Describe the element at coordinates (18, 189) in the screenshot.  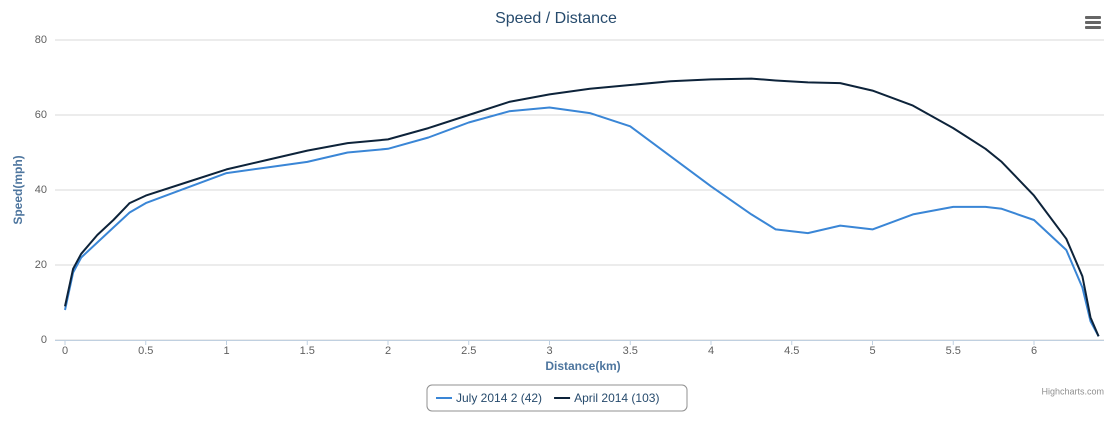
I see `y-axis-title: Speed(mph)` at that location.